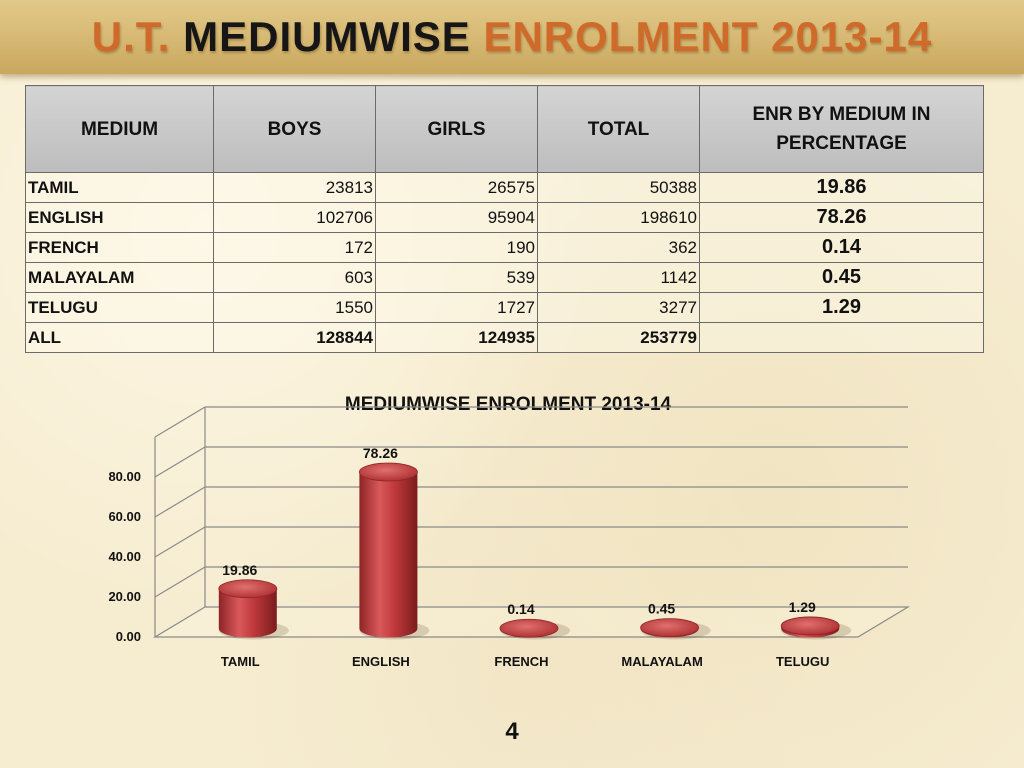  Describe the element at coordinates (841, 337) in the screenshot. I see `cell-percentage` at that location.